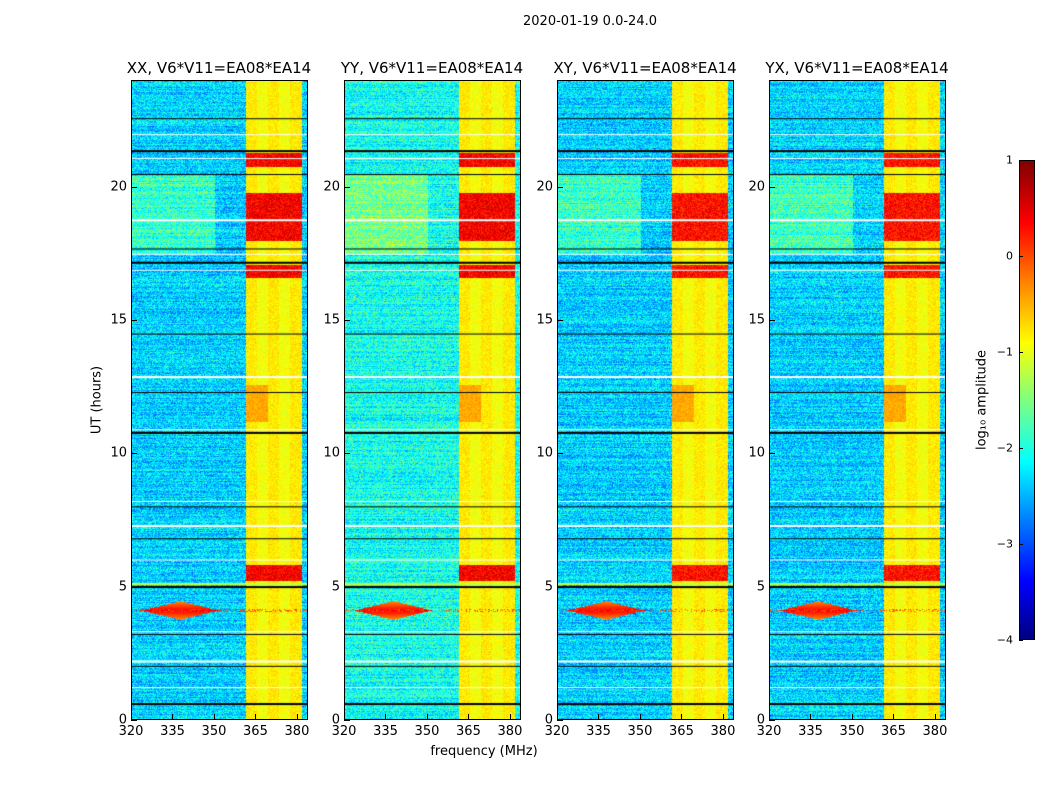 The height and width of the screenshot is (800, 1050). I want to click on colorbar-tick-label: −2, so click(1004, 448).